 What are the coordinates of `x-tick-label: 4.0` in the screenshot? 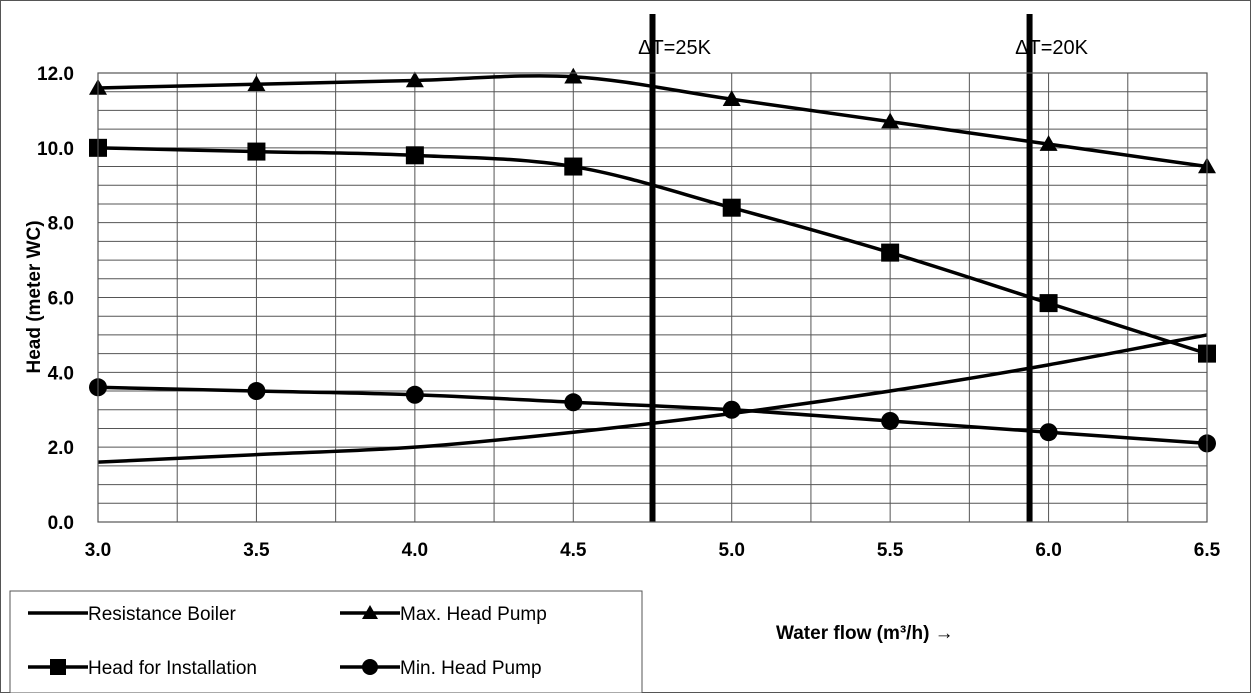 It's located at (415, 550).